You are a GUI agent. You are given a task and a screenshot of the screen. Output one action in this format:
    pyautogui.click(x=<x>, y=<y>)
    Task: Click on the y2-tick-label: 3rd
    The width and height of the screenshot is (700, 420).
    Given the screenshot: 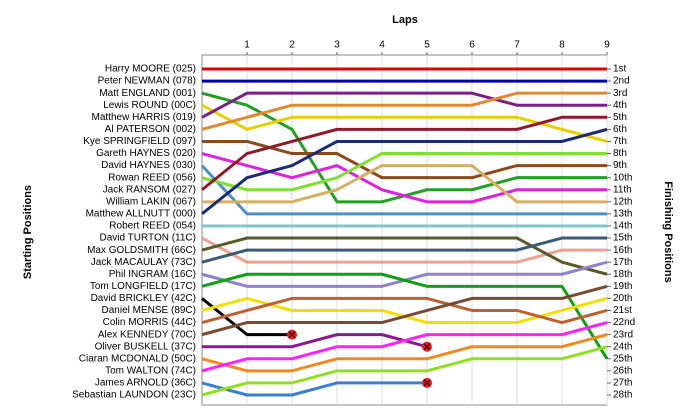 What is the action you would take?
    pyautogui.click(x=620, y=93)
    